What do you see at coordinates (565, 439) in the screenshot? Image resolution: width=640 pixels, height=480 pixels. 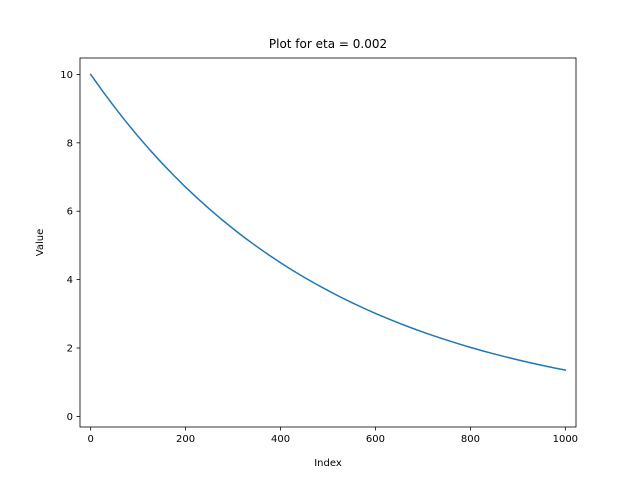 I see `x-tick-label: 1000` at bounding box center [565, 439].